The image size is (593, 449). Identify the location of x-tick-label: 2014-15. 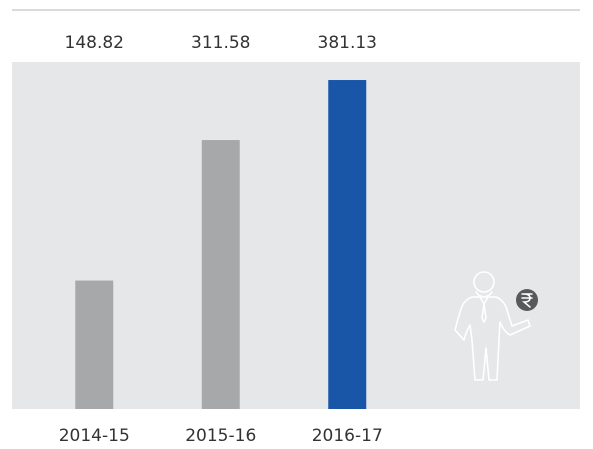
(94, 436).